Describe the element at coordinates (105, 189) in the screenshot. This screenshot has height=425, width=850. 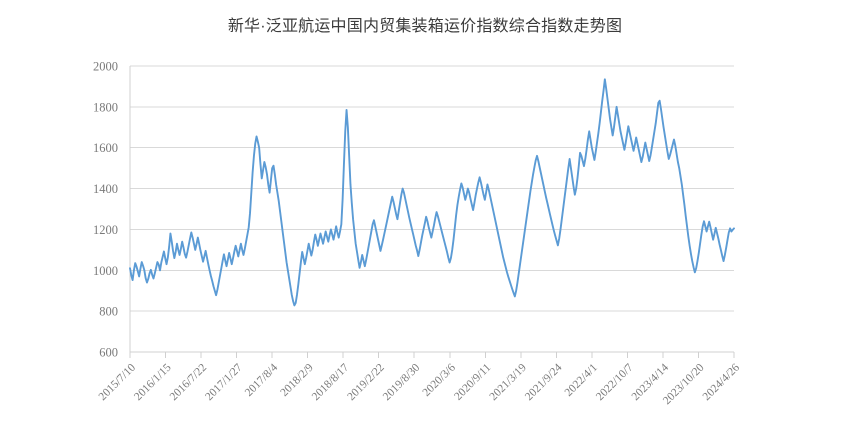
I see `y-axis-tick-label: 1400` at that location.